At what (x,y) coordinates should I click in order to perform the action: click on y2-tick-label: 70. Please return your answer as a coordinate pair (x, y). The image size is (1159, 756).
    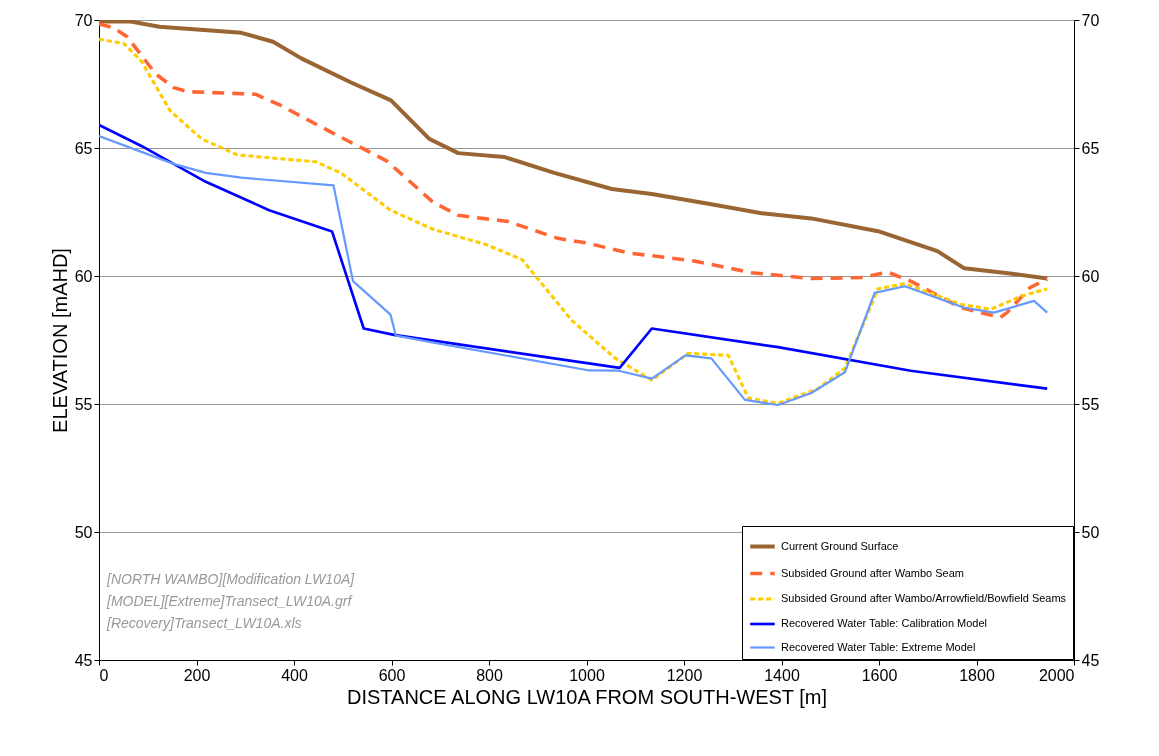
    Looking at the image, I should click on (1090, 20).